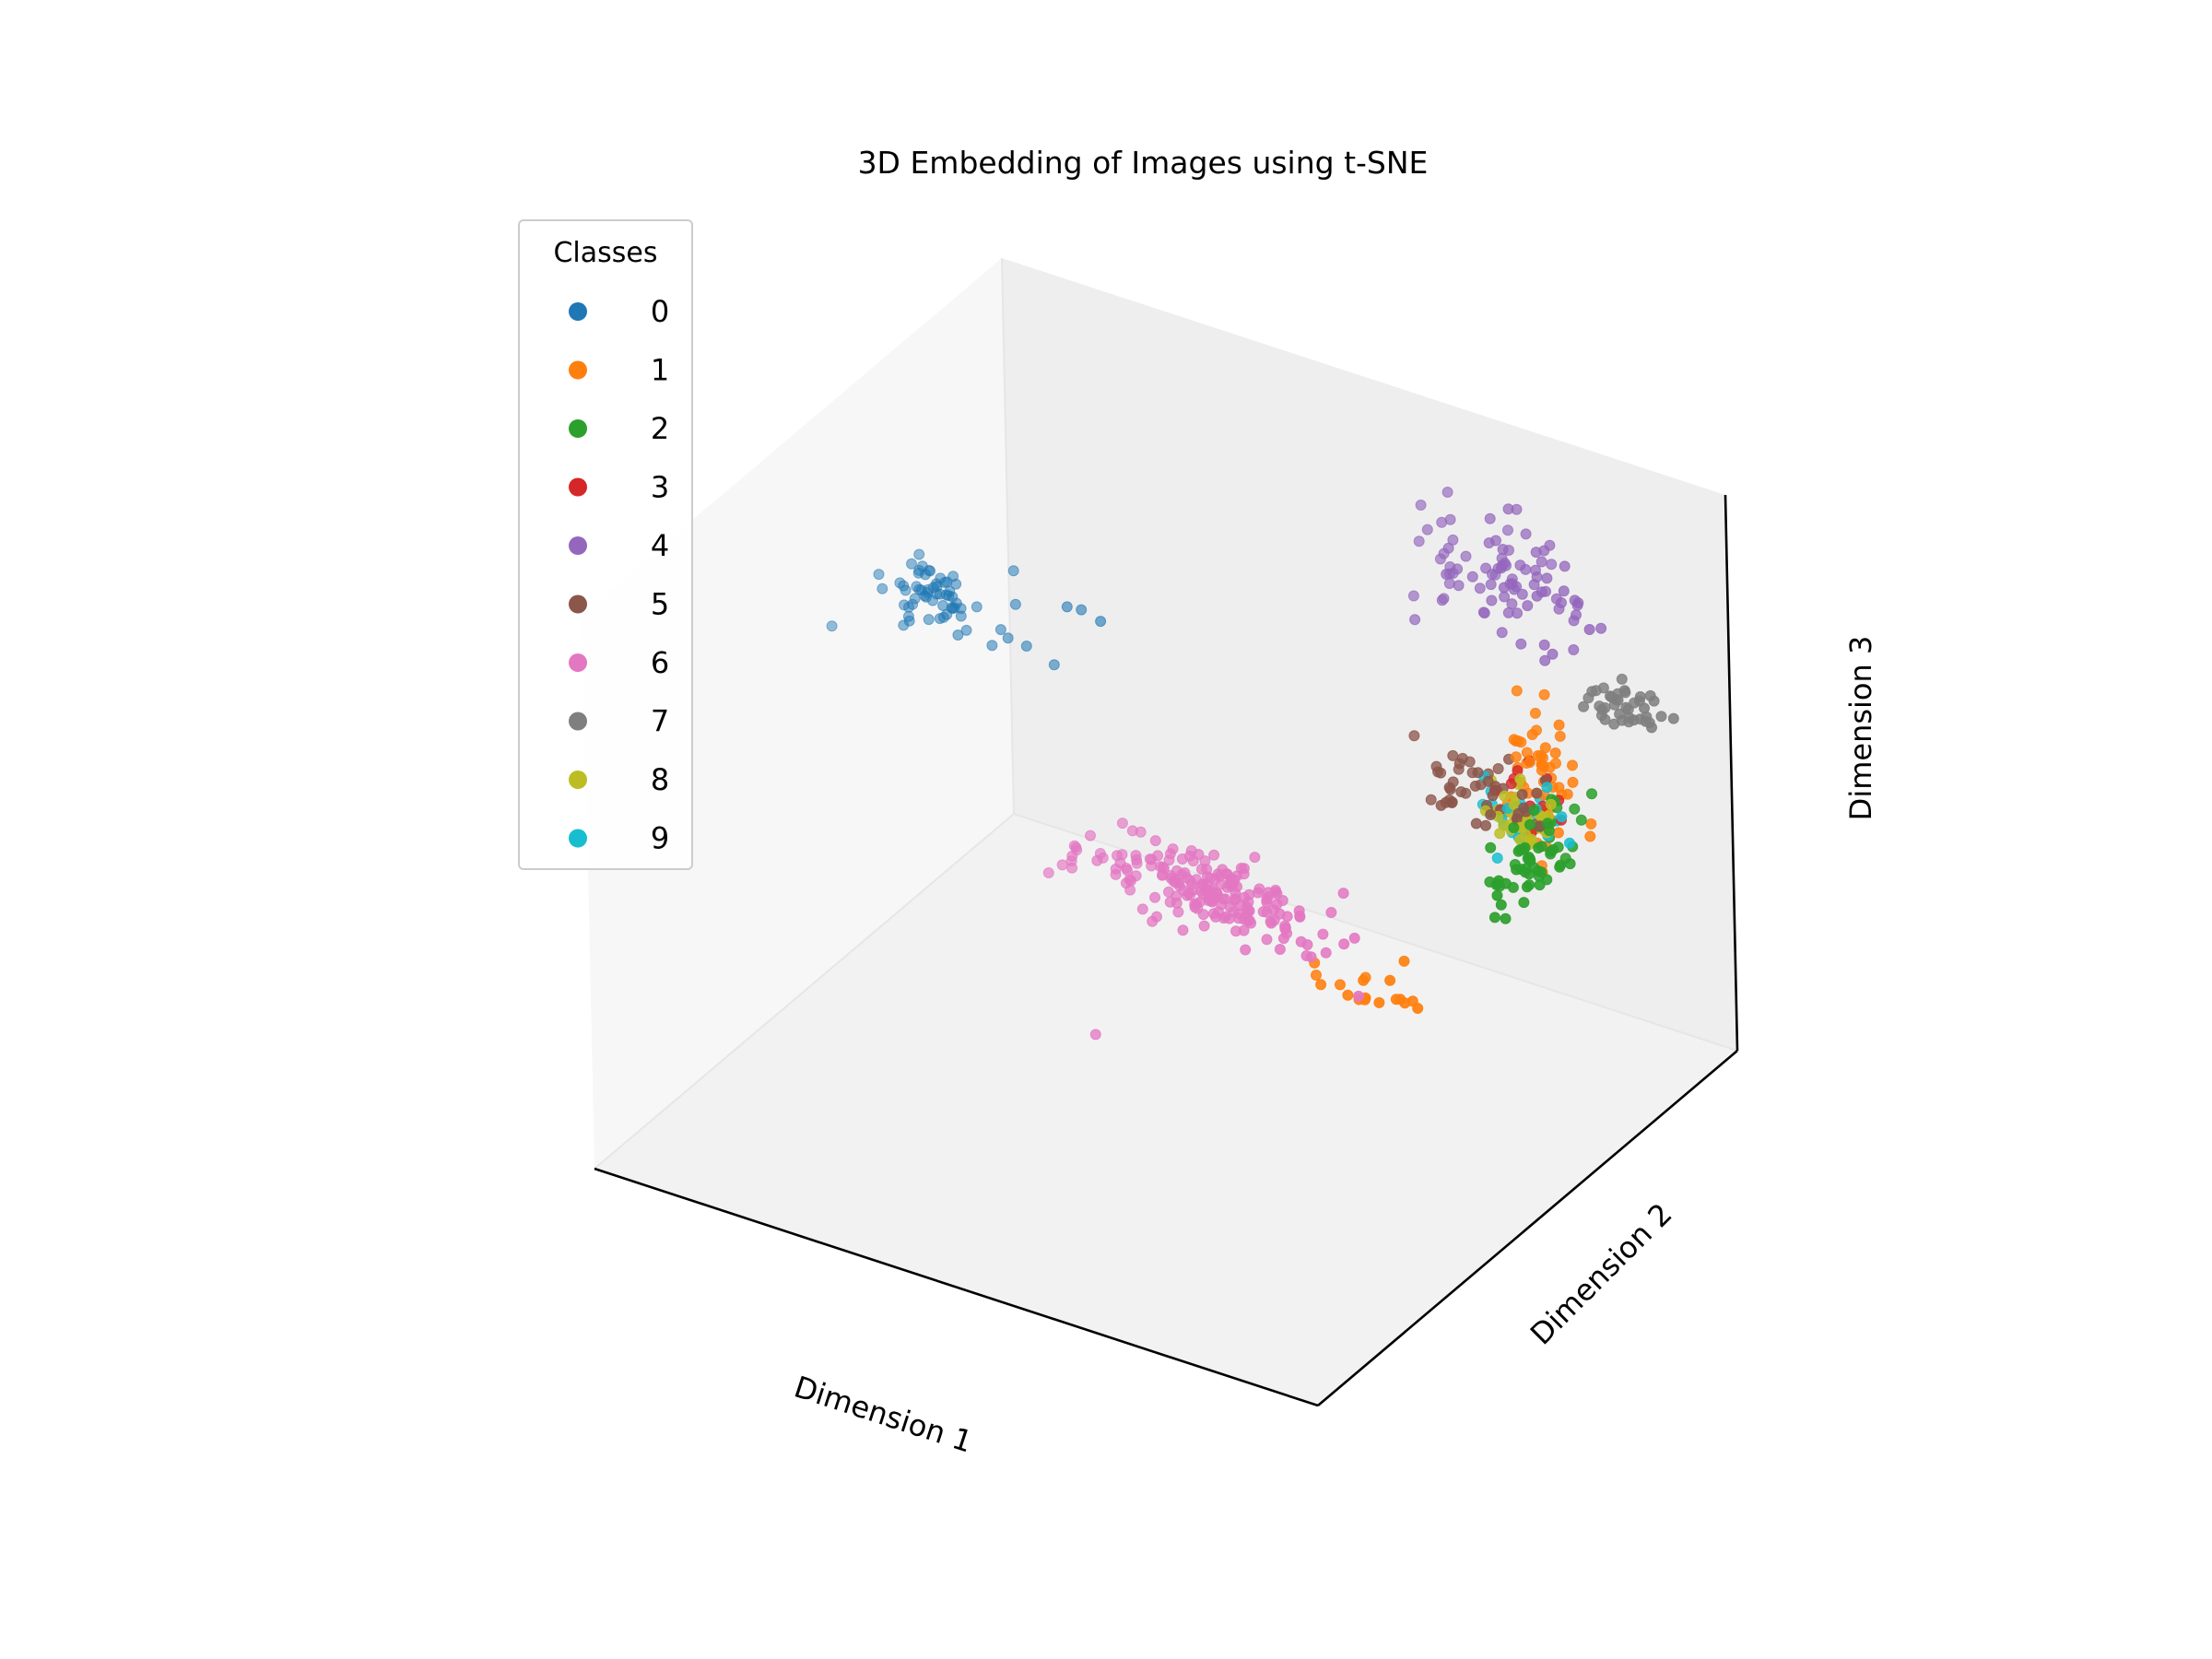  What do you see at coordinates (660, 428) in the screenshot?
I see `legend-label-2: 2` at bounding box center [660, 428].